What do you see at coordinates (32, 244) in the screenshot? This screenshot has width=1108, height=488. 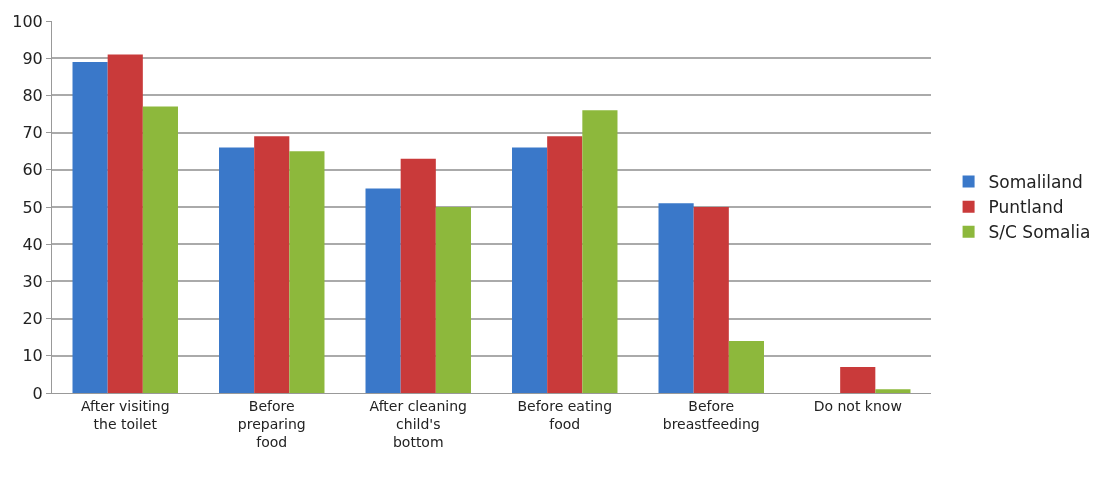 I see `y-tick-label: 40` at bounding box center [32, 244].